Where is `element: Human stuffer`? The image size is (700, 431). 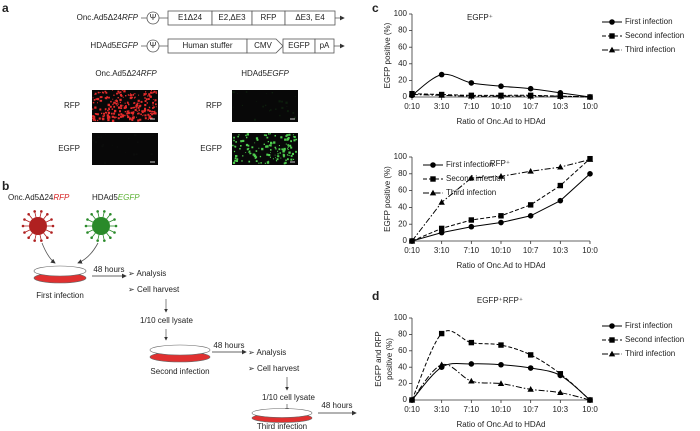
element: Human stuffer is located at coordinates (207, 45).